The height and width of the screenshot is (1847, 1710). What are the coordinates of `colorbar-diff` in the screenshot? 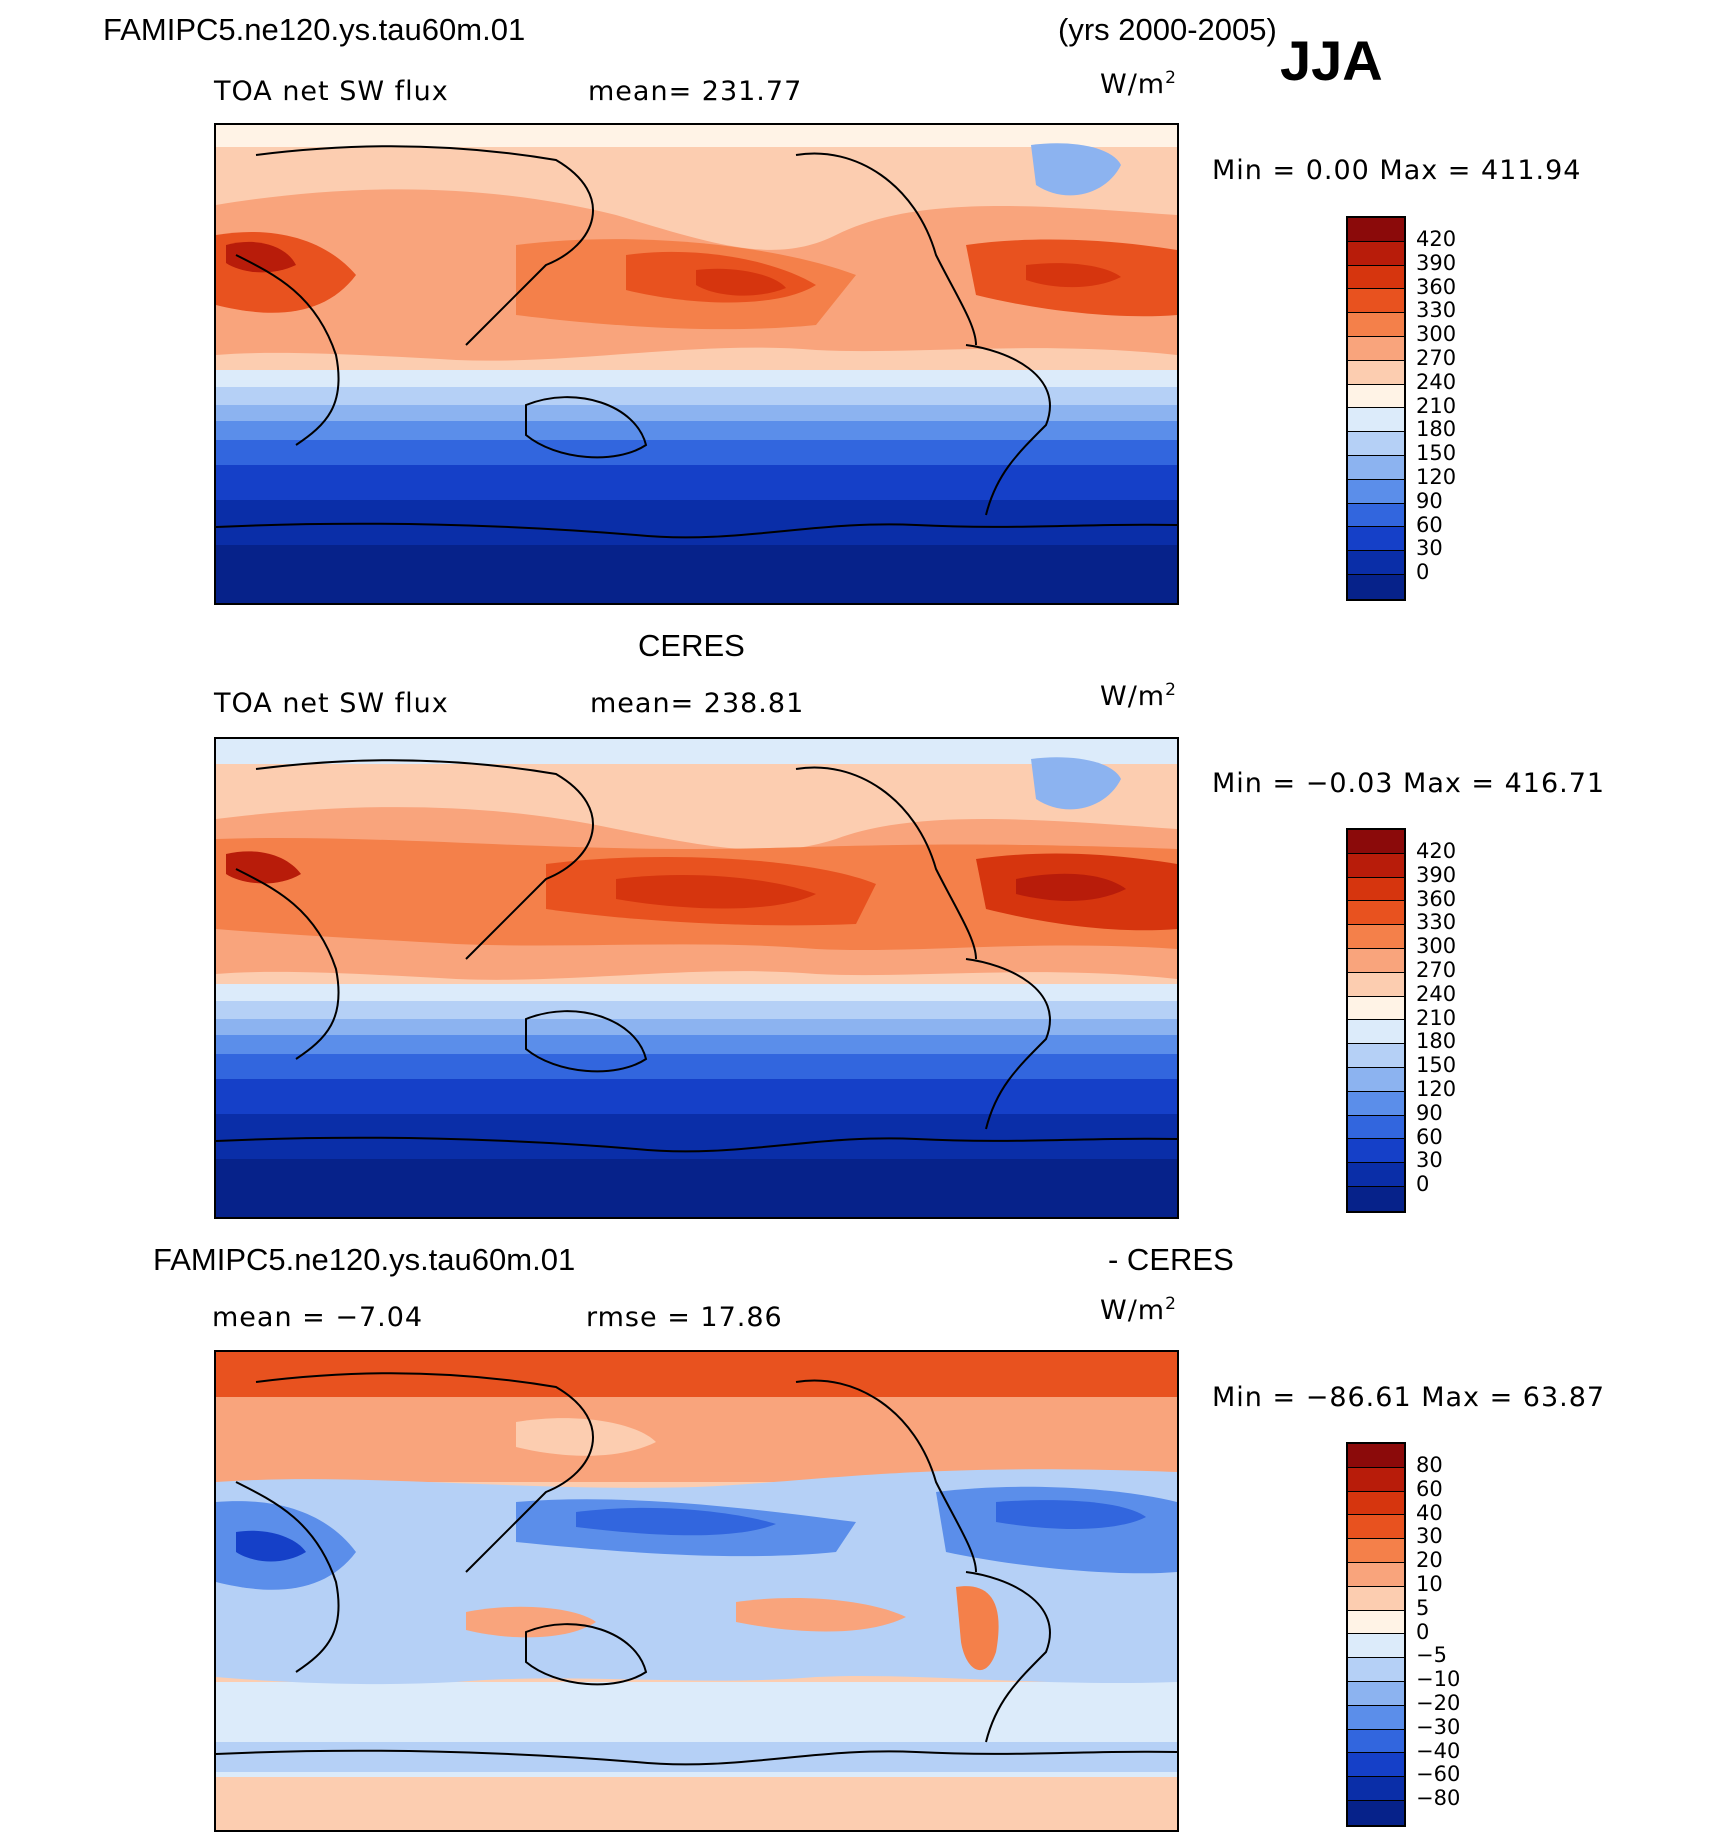 It's located at (1376, 1634).